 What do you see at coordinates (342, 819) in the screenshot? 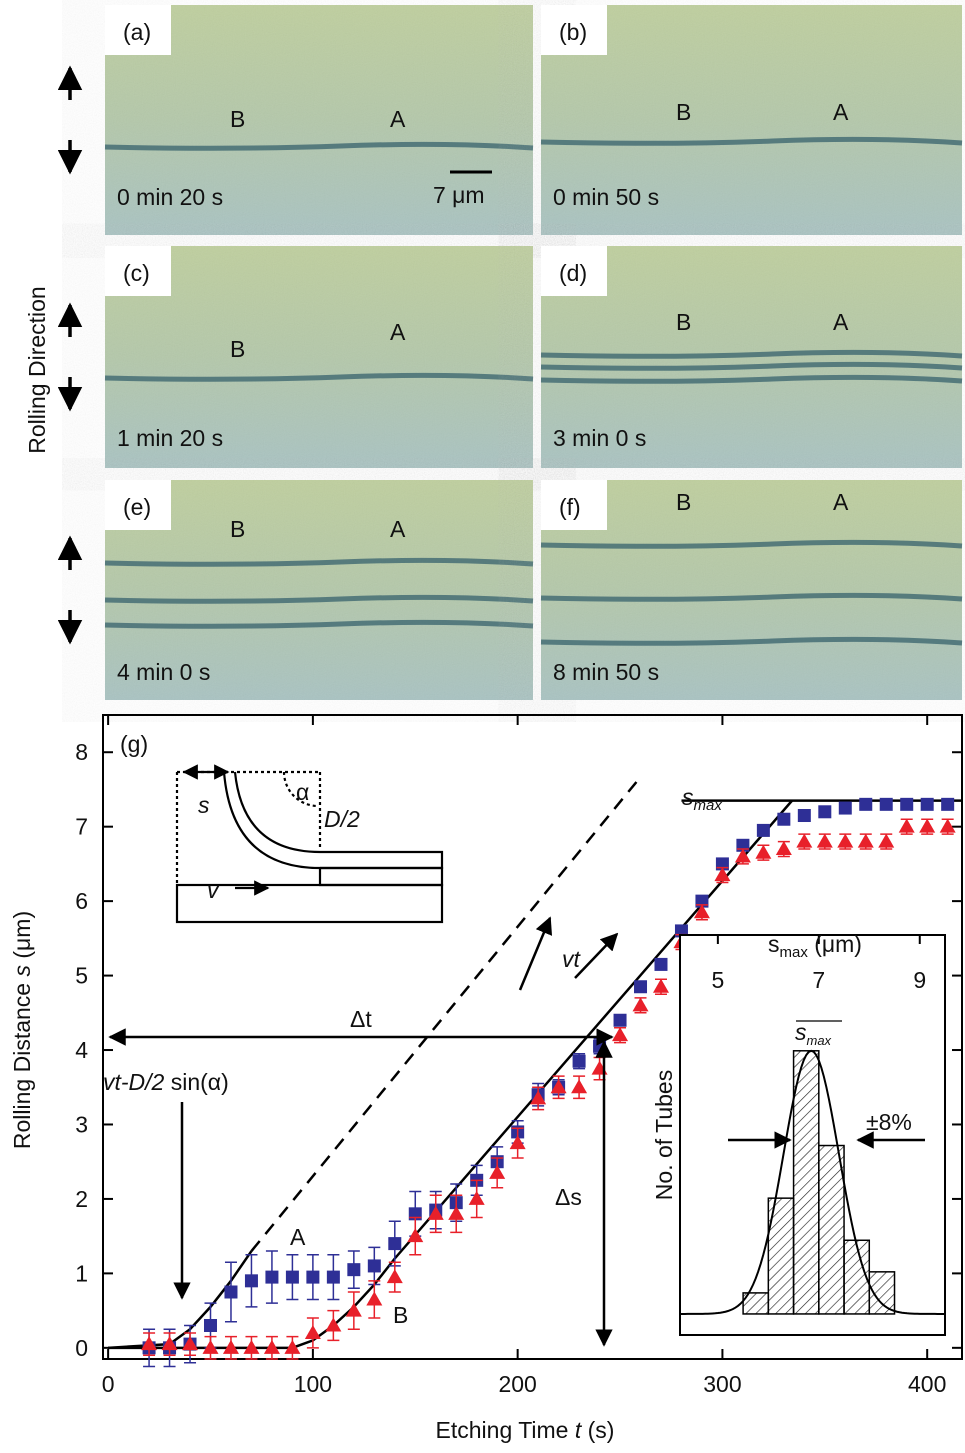
I see `schematic-d2: D/2` at bounding box center [342, 819].